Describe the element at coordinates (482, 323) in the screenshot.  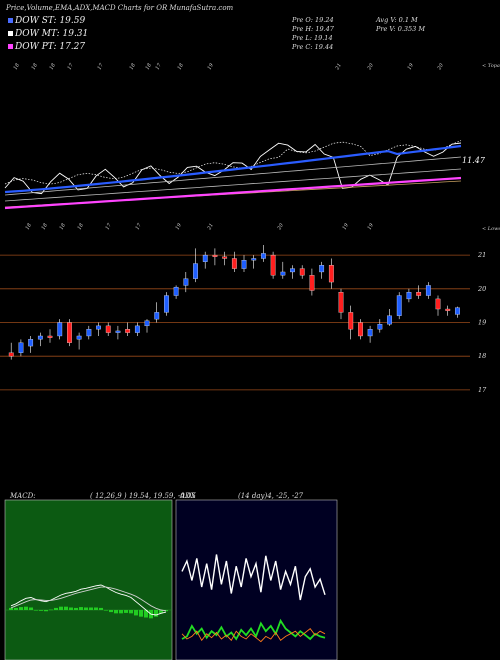
I see `price-tick-label: 19` at that location.